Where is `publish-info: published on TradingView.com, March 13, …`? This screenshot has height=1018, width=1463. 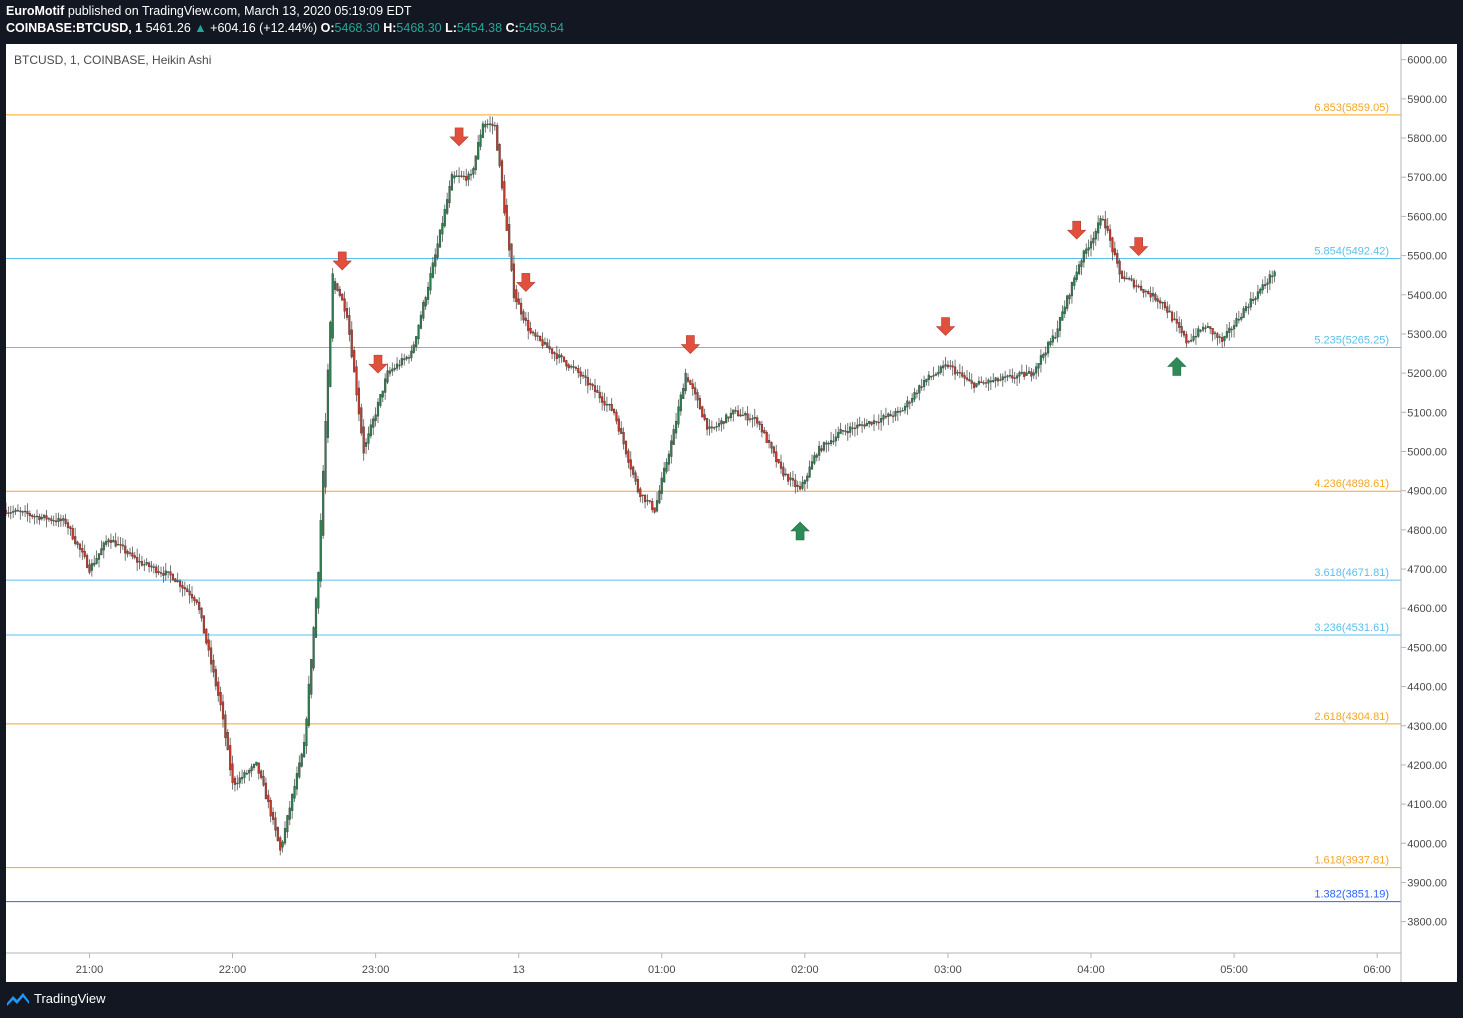 publish-info: published on TradingView.com, March 13, … is located at coordinates (239, 11).